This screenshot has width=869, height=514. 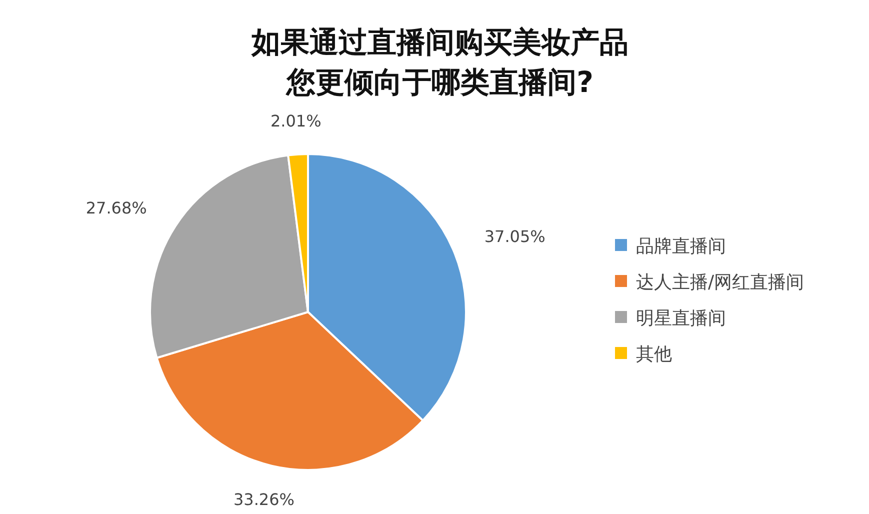 I want to click on data-label: 33.26%, so click(x=264, y=499).